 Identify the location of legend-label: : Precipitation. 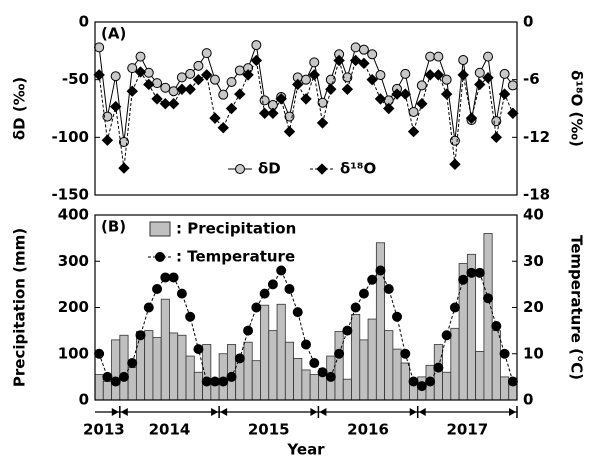
(236, 229).